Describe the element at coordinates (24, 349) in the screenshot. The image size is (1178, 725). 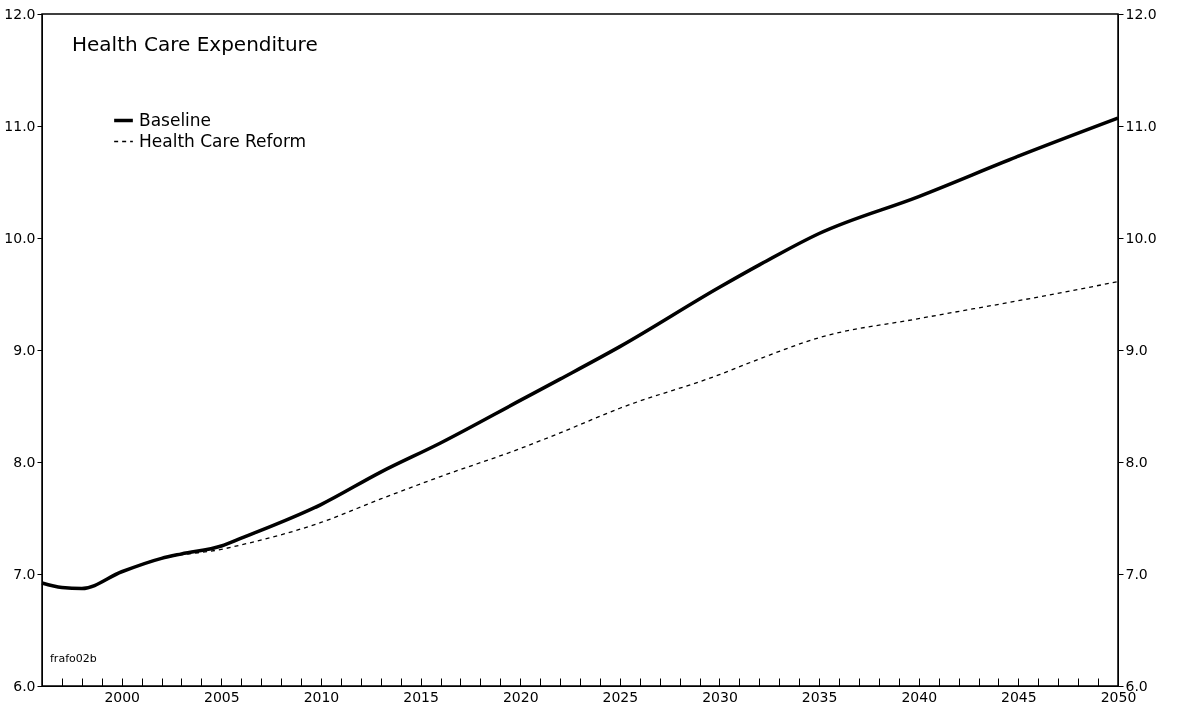
I see `y-tick-label: 9.0` at that location.